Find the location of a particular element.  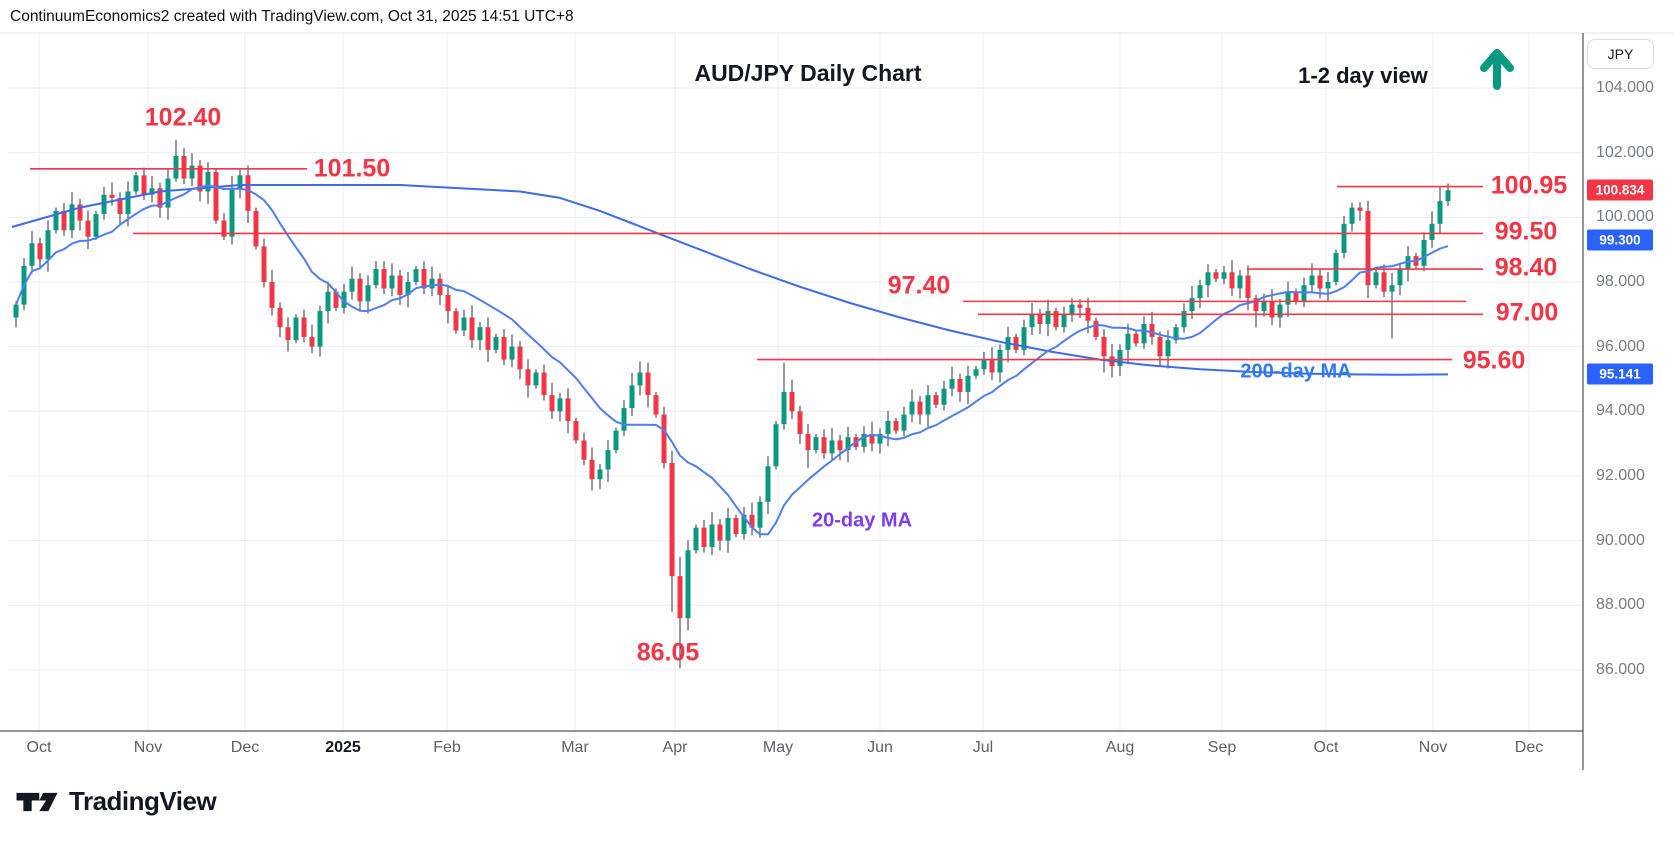

price-axis-label: 98.000 is located at coordinates (1620, 281).